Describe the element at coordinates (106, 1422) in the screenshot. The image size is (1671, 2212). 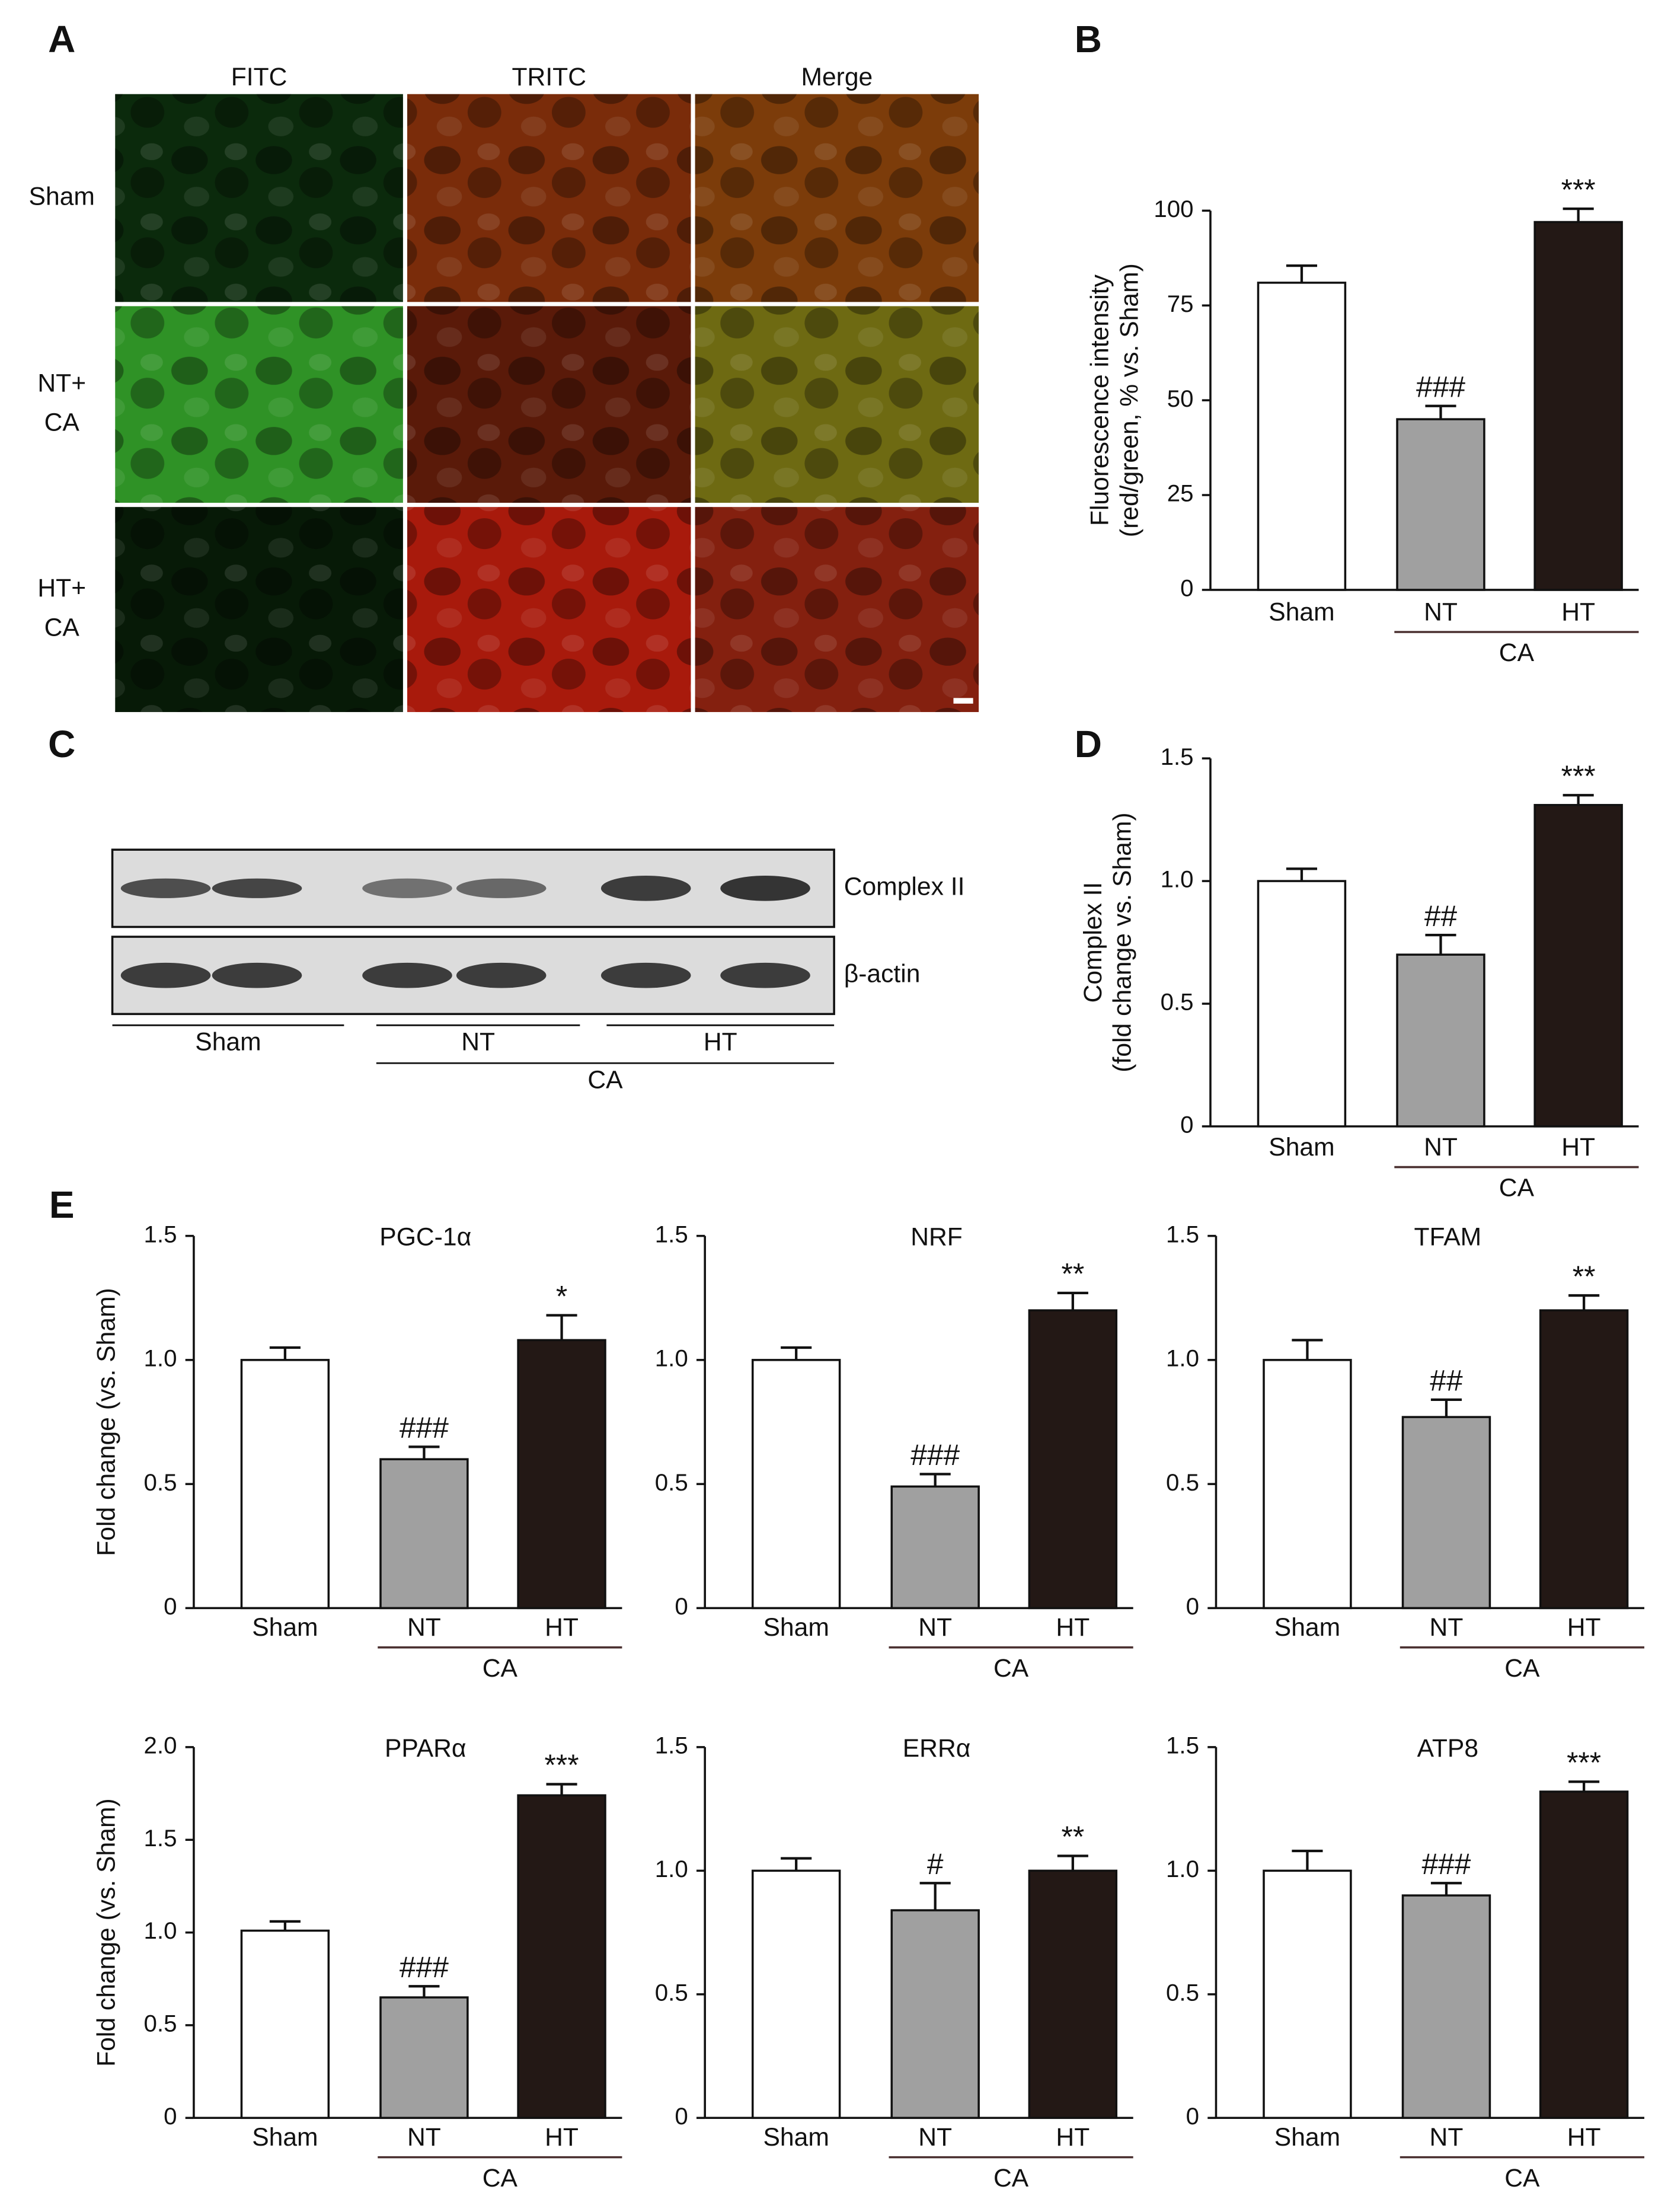
I see `y-axis-label: Fold change (vs. Sham)` at that location.